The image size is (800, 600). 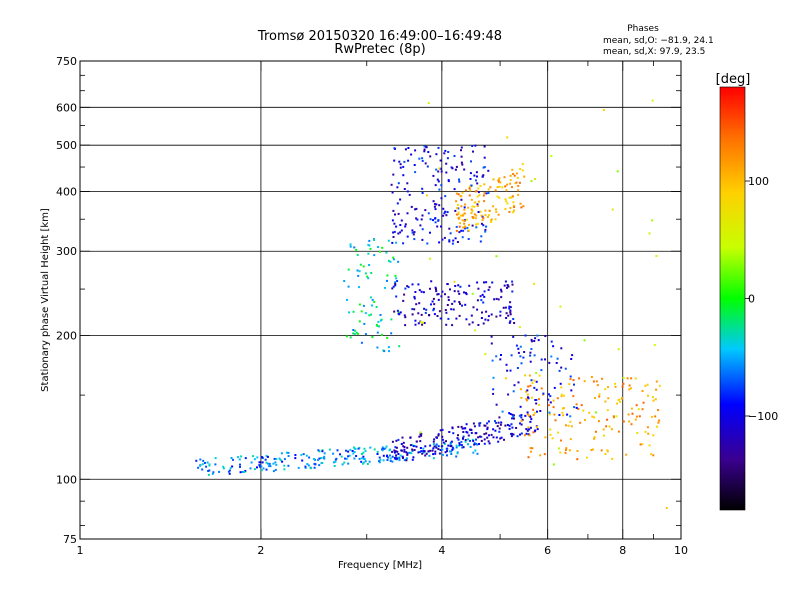 I want to click on y-tick-labels: 75 100 200 300 400 500 600 750, so click(x=66, y=300).